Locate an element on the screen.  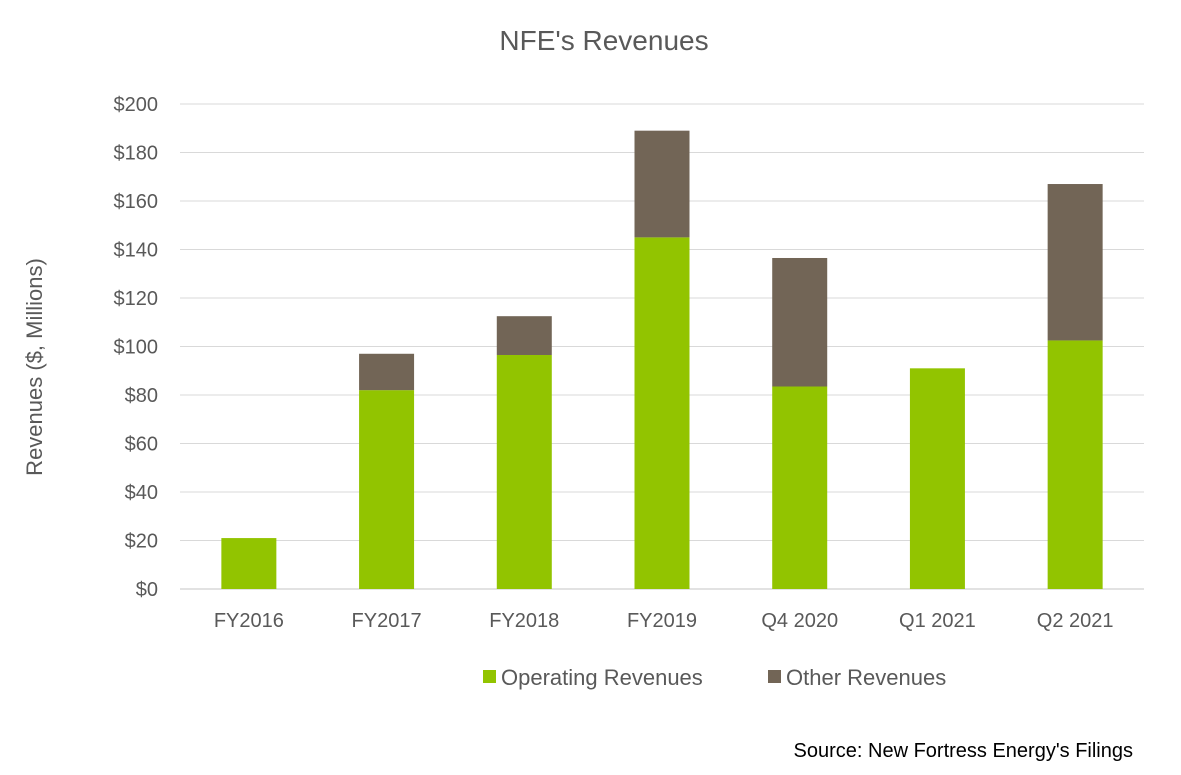
x-tick-label: FY2018 is located at coordinates (524, 621).